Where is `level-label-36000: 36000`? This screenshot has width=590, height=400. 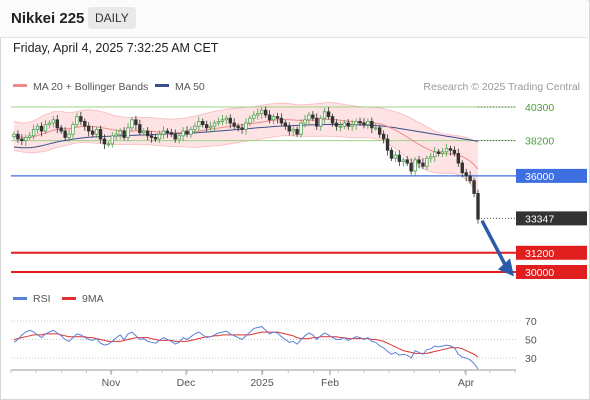
level-label-36000: 36000 is located at coordinates (539, 177).